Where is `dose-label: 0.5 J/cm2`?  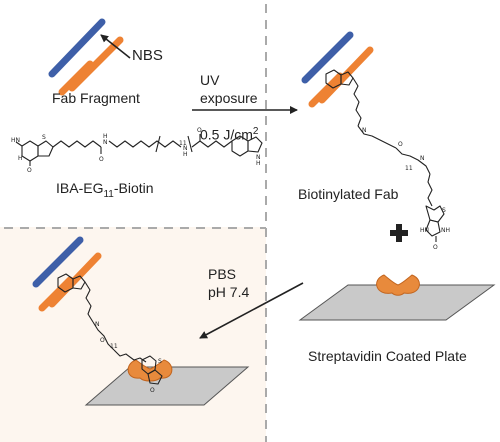 dose-label: 0.5 J/cm2 is located at coordinates (229, 133).